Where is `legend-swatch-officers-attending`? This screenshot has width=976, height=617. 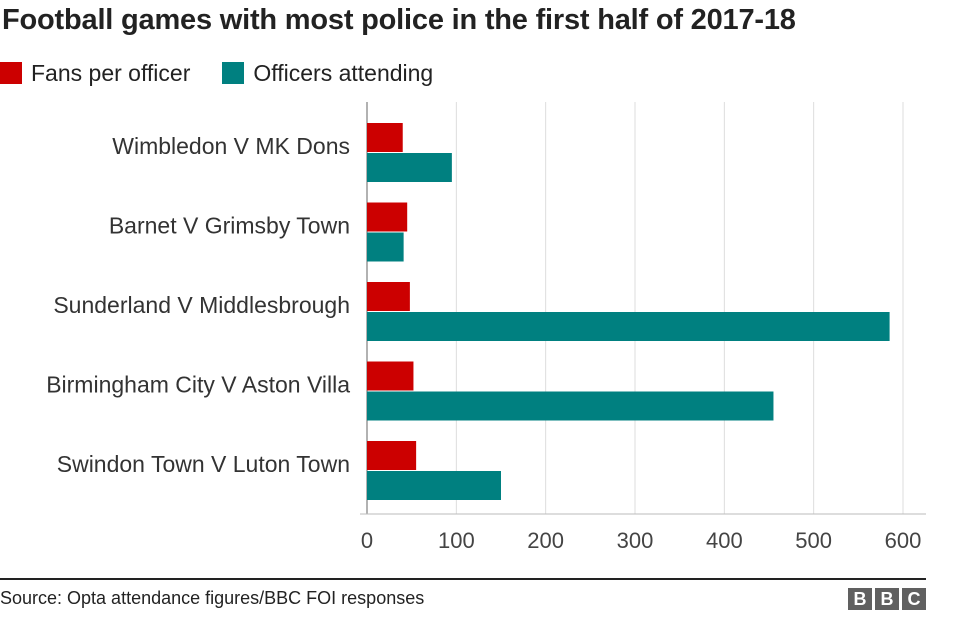
legend-swatch-officers-attending is located at coordinates (233, 73).